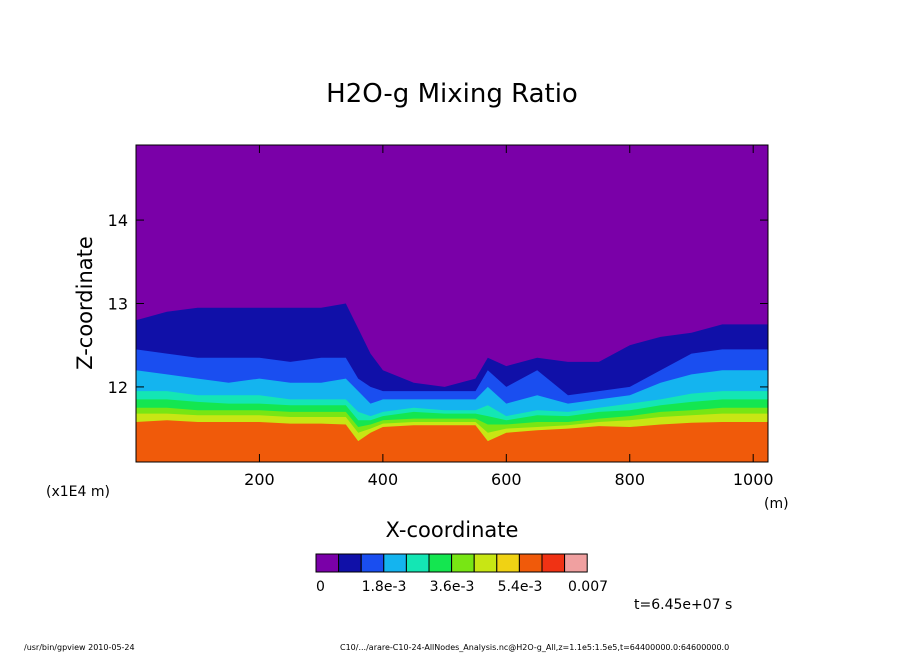 The width and height of the screenshot is (904, 654). Describe the element at coordinates (753, 479) in the screenshot. I see `x-tick-label: 1000` at that location.